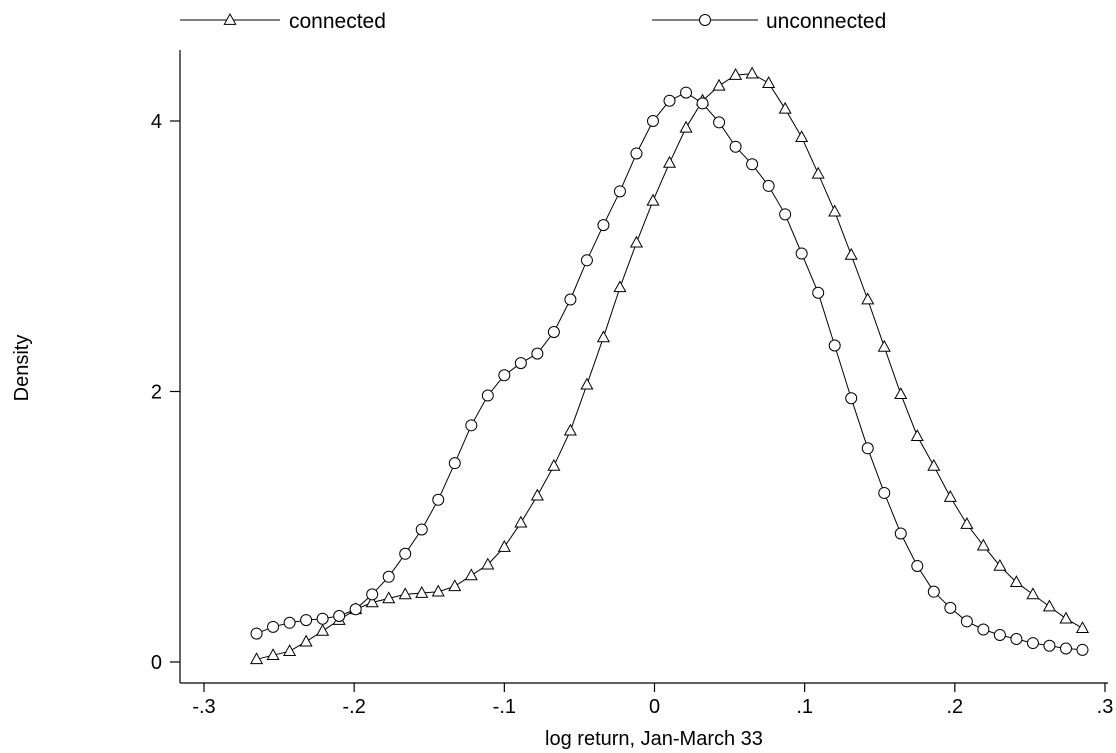  I want to click on y-tick-label: 4, so click(156, 122).